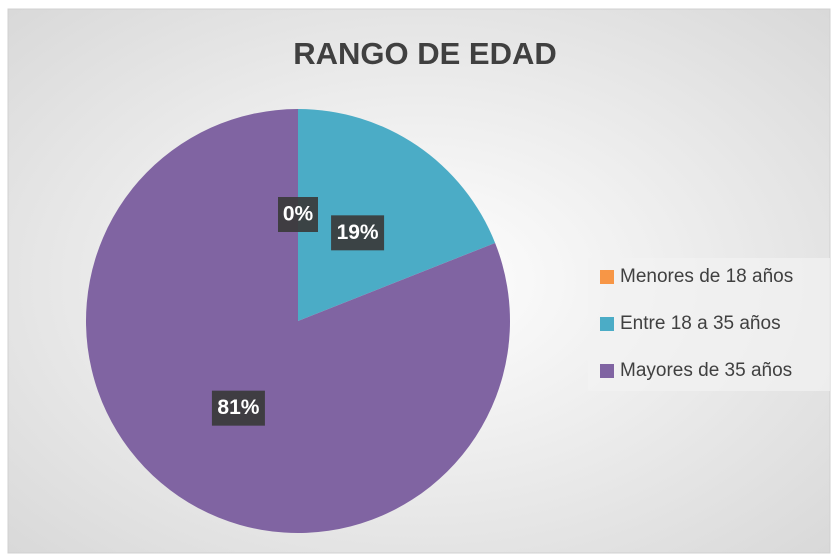 The width and height of the screenshot is (835, 557). What do you see at coordinates (706, 276) in the screenshot?
I see `legend-label: Menores de 18 años` at bounding box center [706, 276].